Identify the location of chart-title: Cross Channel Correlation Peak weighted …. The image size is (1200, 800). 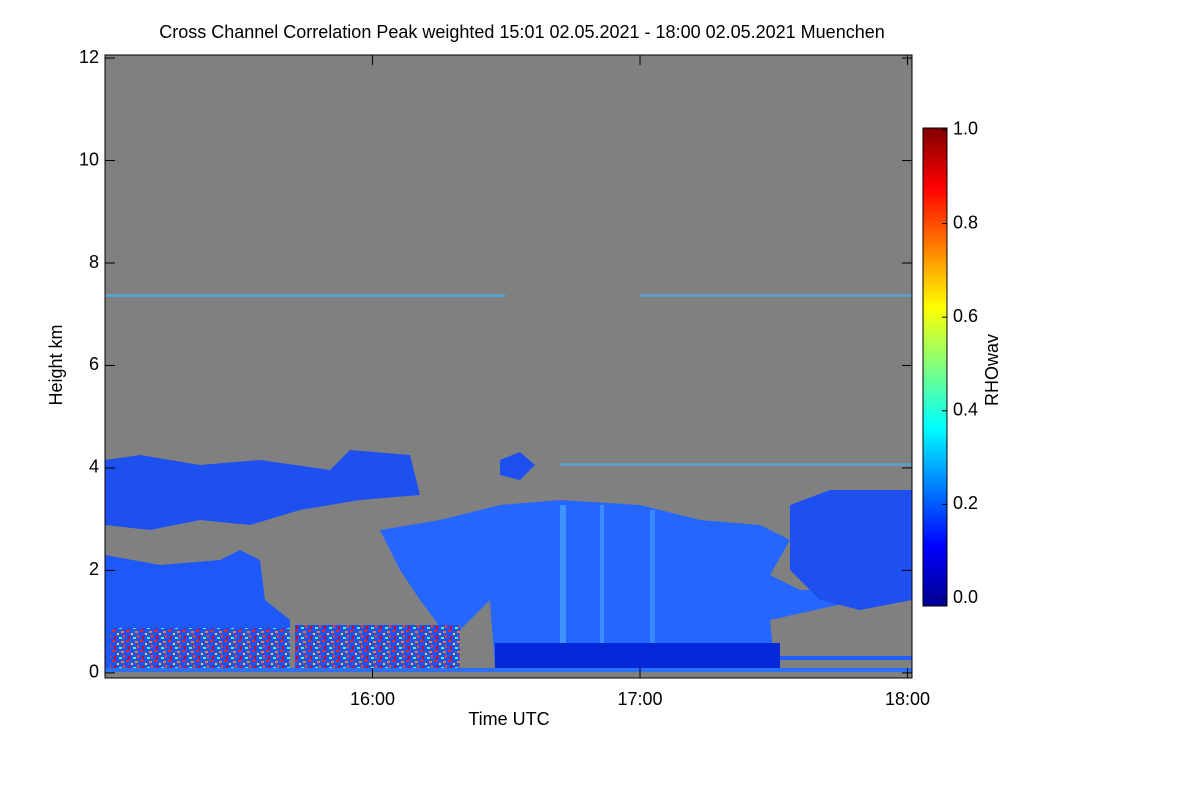
(522, 32).